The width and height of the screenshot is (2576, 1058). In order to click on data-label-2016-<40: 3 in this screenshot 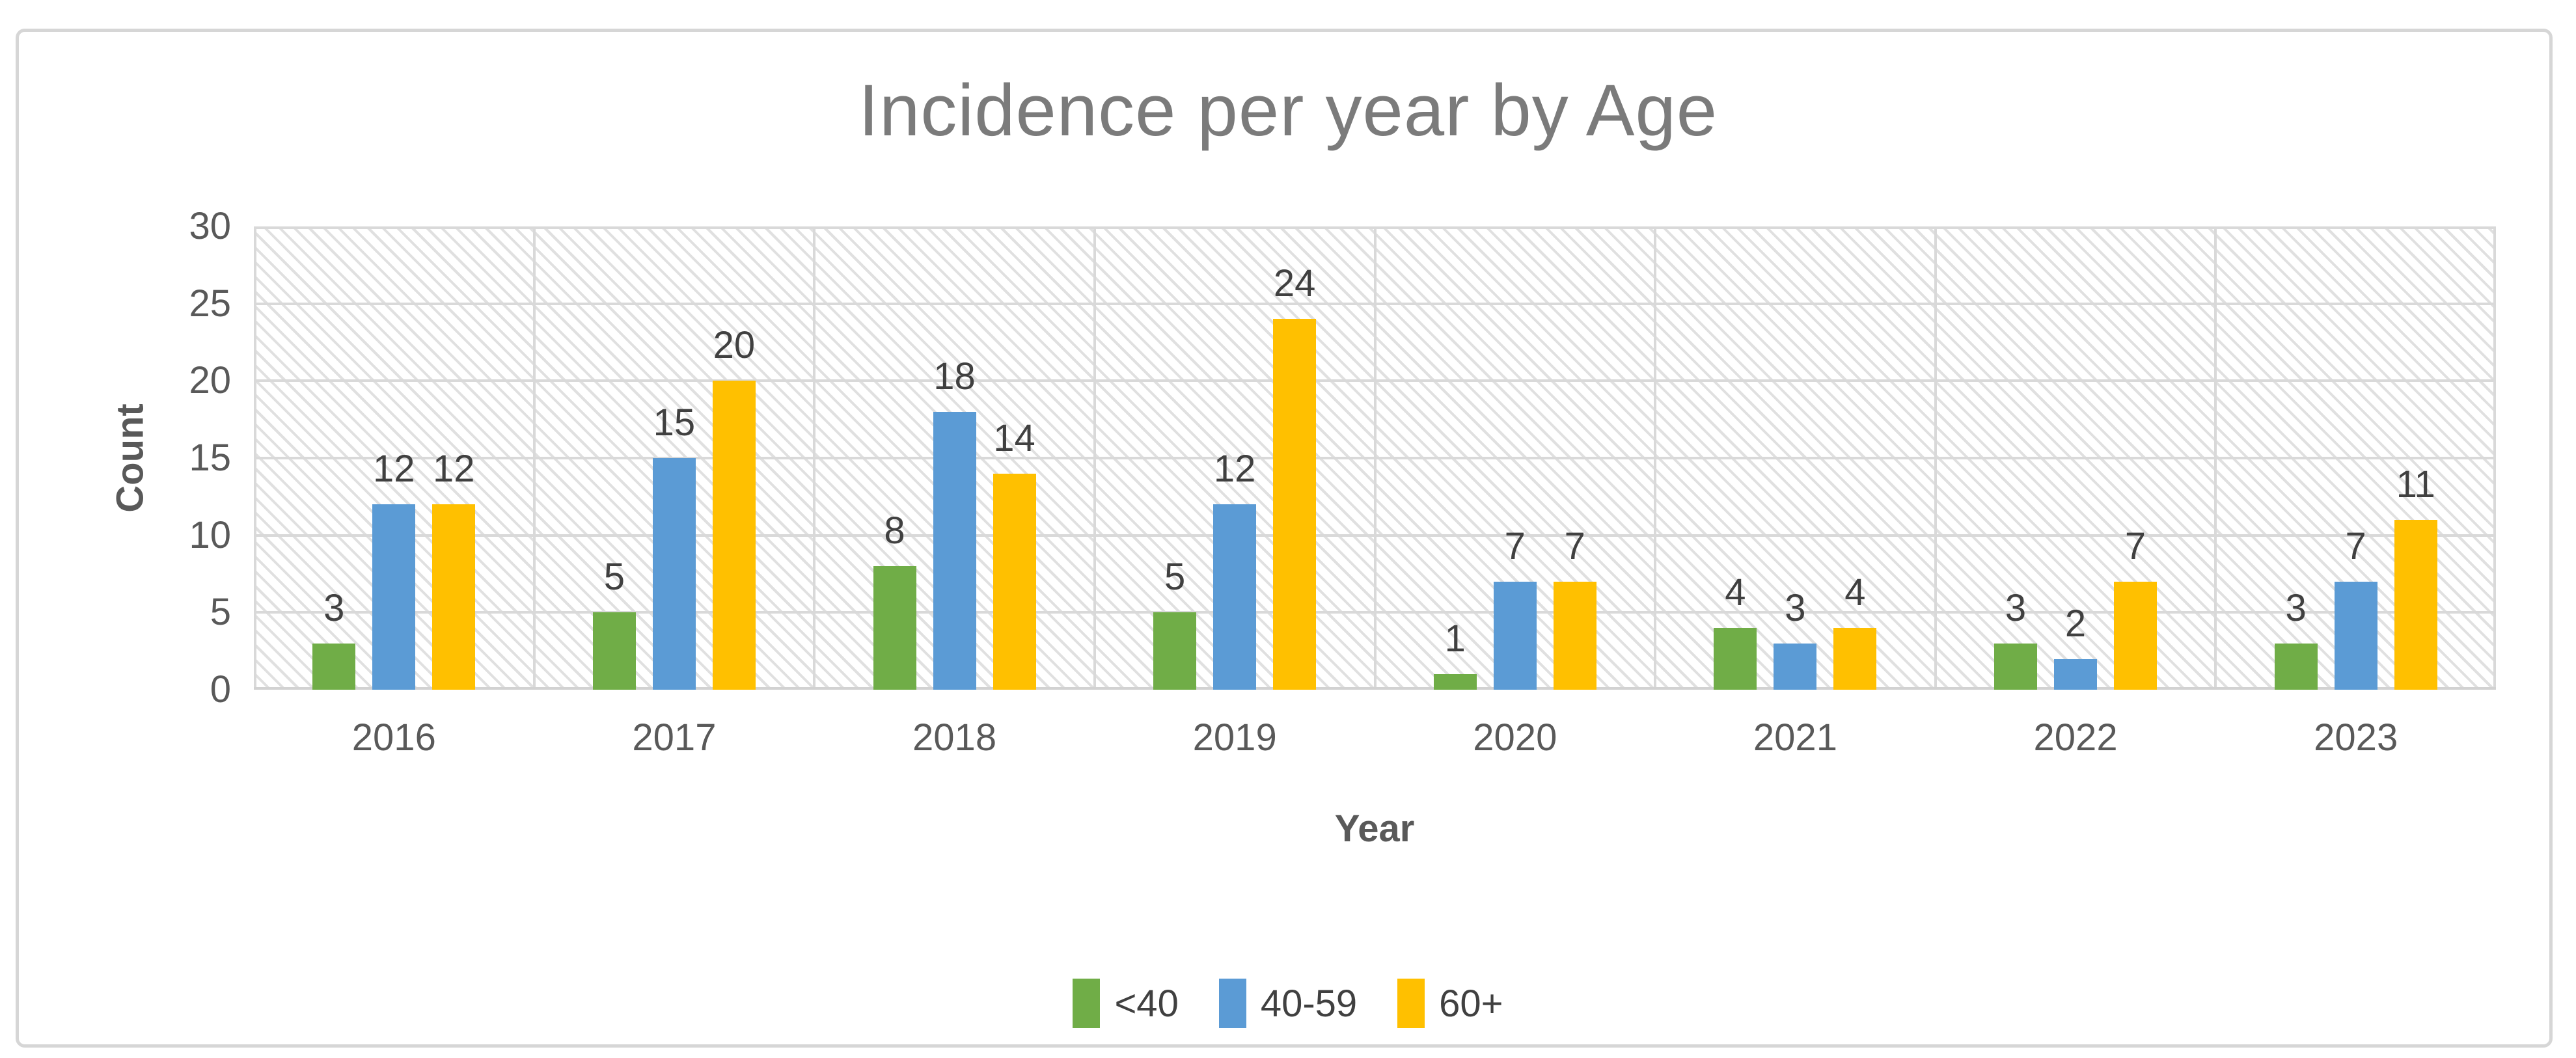, I will do `click(334, 607)`.